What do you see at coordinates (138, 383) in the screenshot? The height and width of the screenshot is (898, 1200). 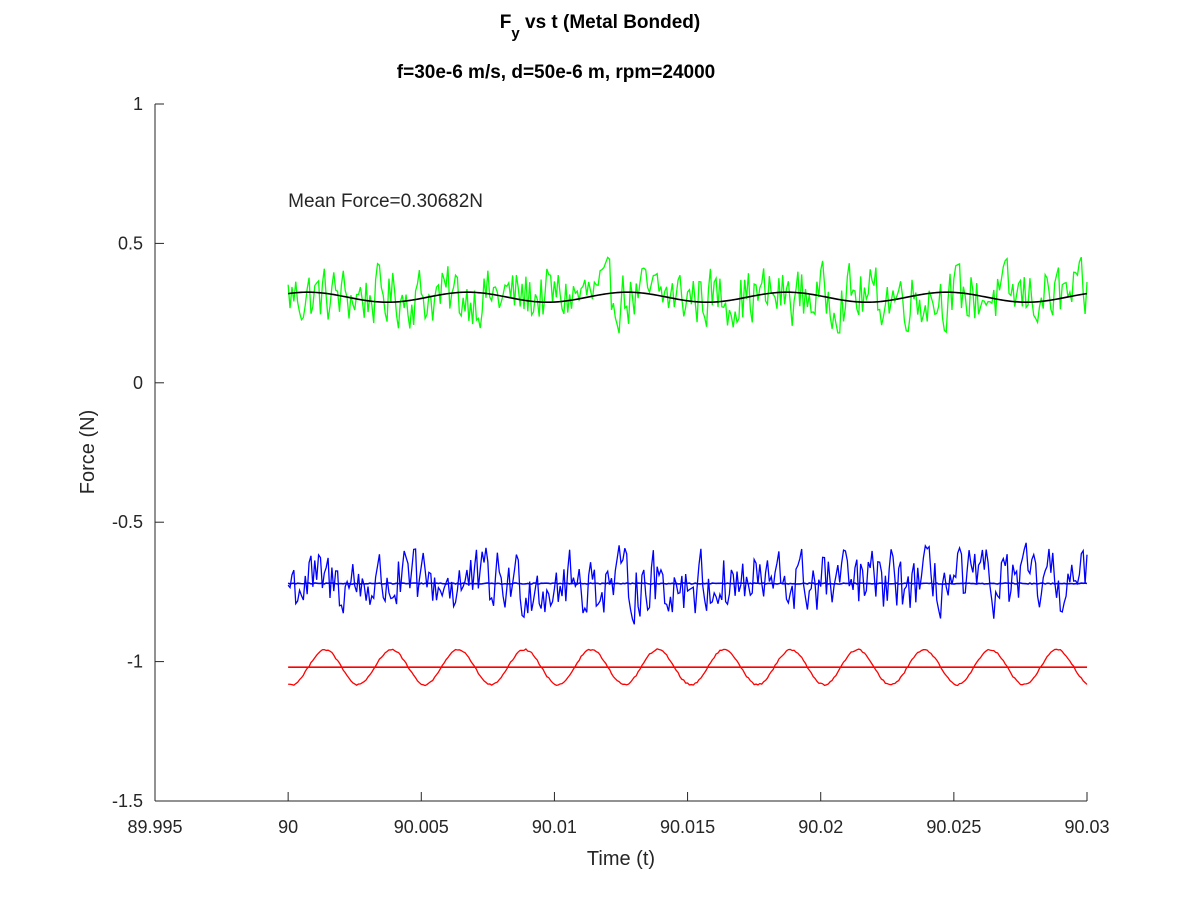 I see `y-tick-label: 0` at bounding box center [138, 383].